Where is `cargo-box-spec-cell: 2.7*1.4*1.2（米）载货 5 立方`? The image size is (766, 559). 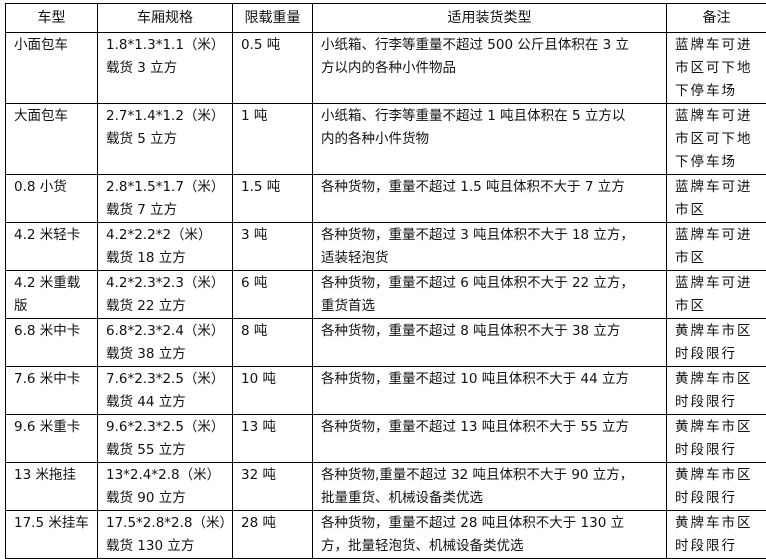 cargo-box-spec-cell: 2.7*1.4*1.2（米）载货 5 立方 is located at coordinates (165, 139).